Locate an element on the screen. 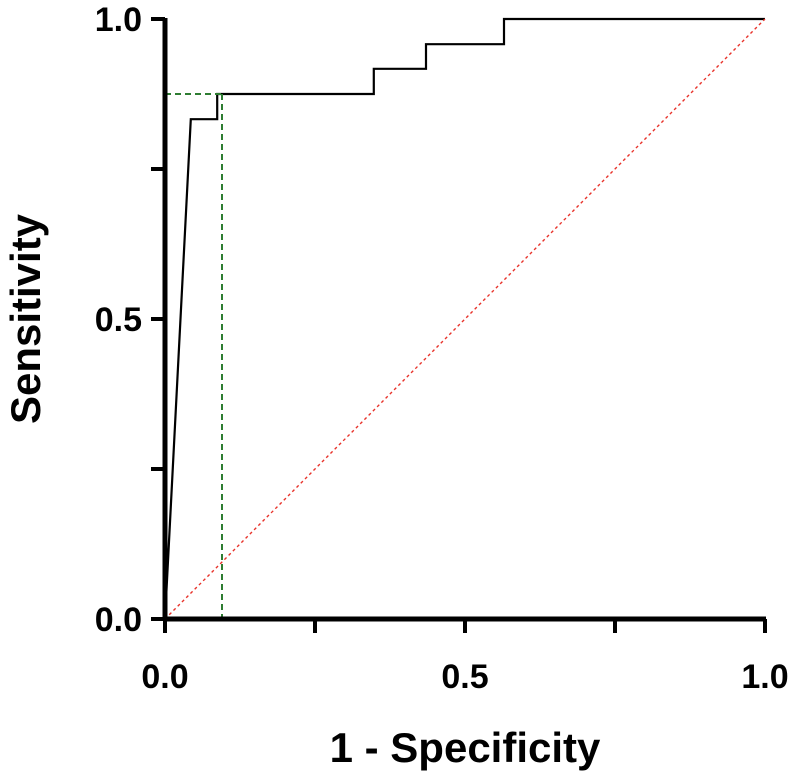  x-axis-title: 1 - Specificity is located at coordinates (465, 747).